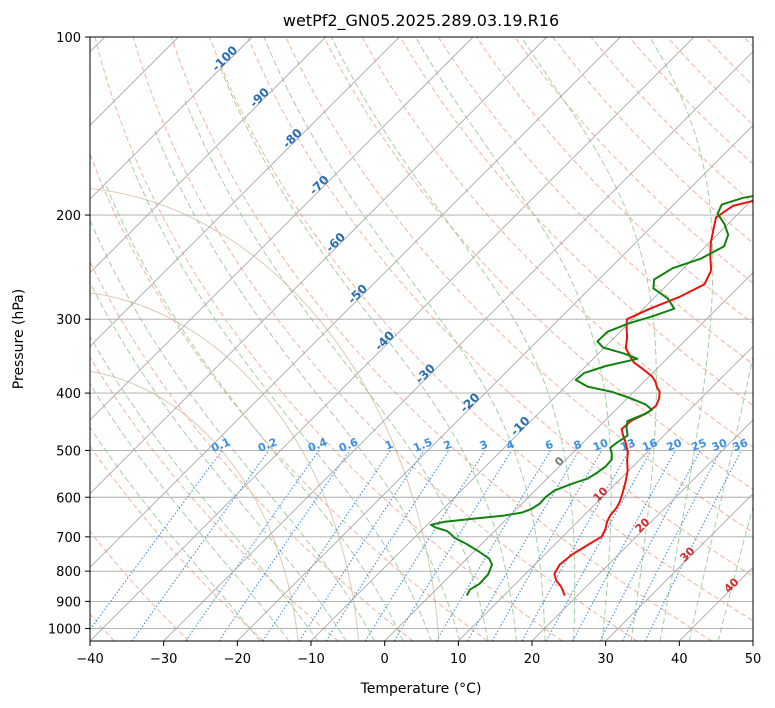 The height and width of the screenshot is (708, 775). What do you see at coordinates (89, 659) in the screenshot?
I see `x-tick-label: −40` at bounding box center [89, 659].